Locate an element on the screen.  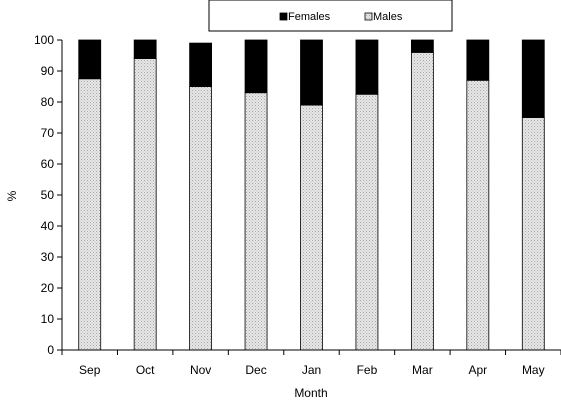
x-tick-label-nov: Nov is located at coordinates (200, 370).